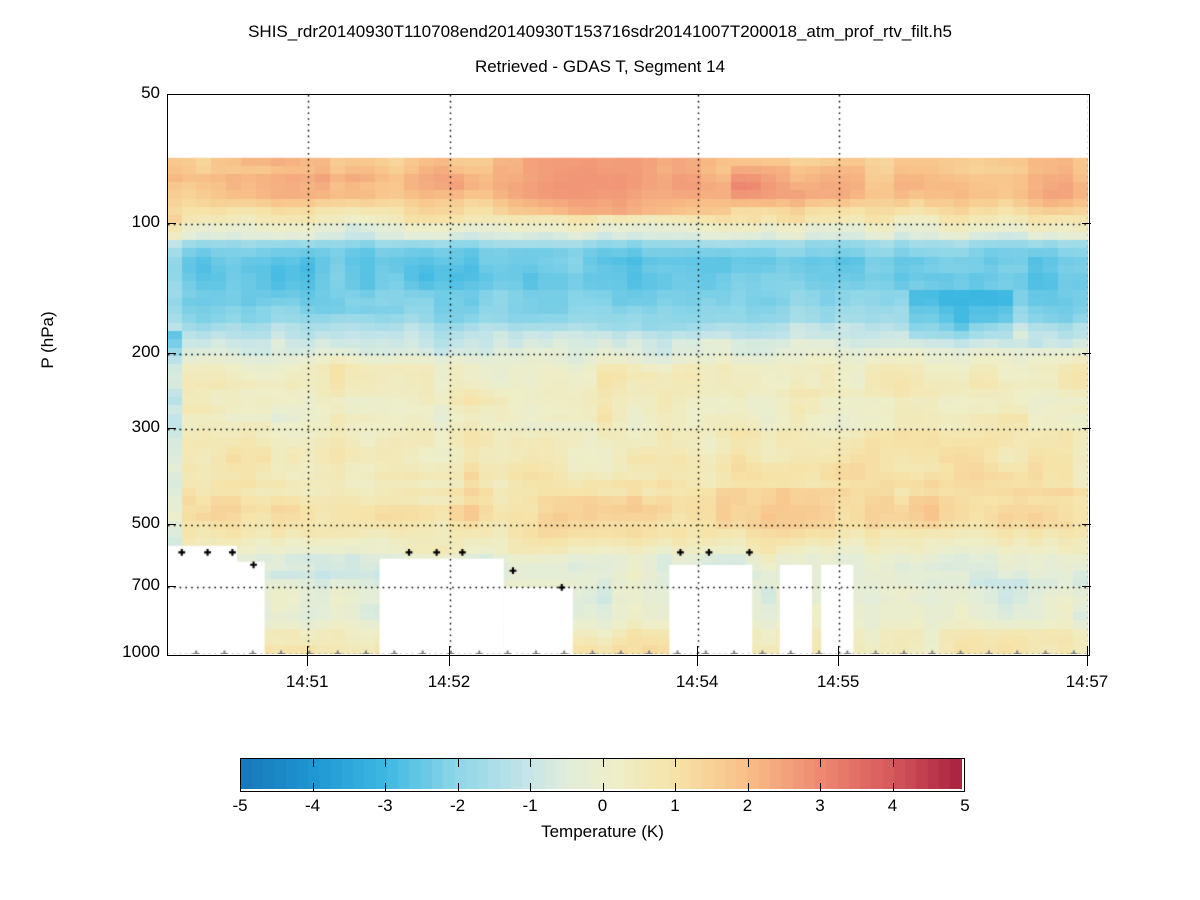 The image size is (1200, 900). I want to click on colorbar-tick-label: 1, so click(675, 805).